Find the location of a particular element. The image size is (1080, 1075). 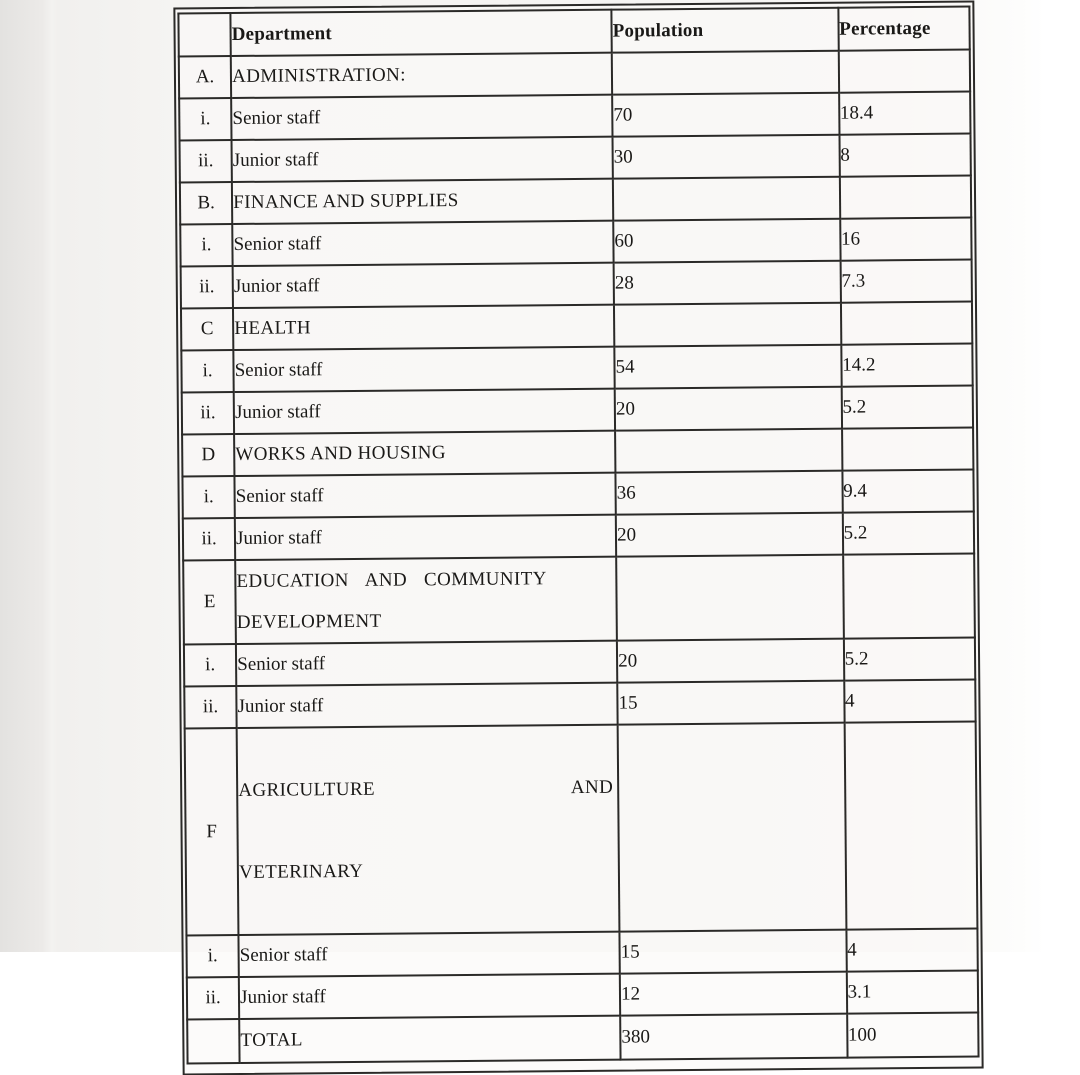

department-word: AGRICULTURE is located at coordinates (307, 789).